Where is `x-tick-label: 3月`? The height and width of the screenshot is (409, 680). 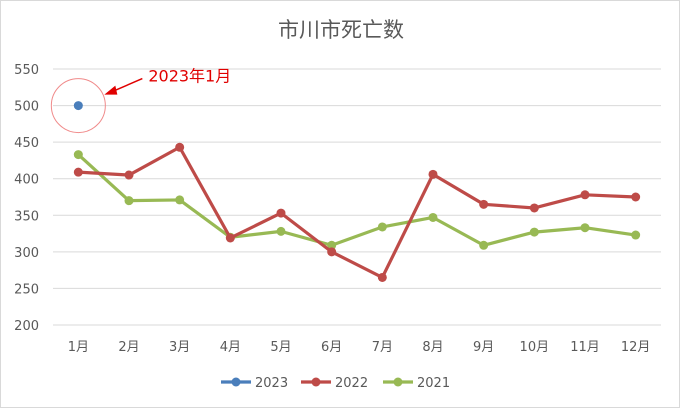
x-tick-label: 3月 is located at coordinates (179, 347).